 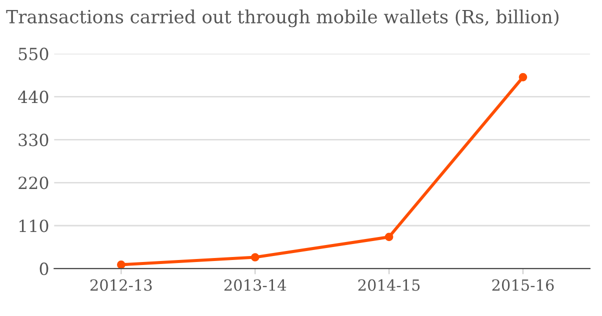 I want to click on y-tick-label: 0, so click(x=44, y=269).